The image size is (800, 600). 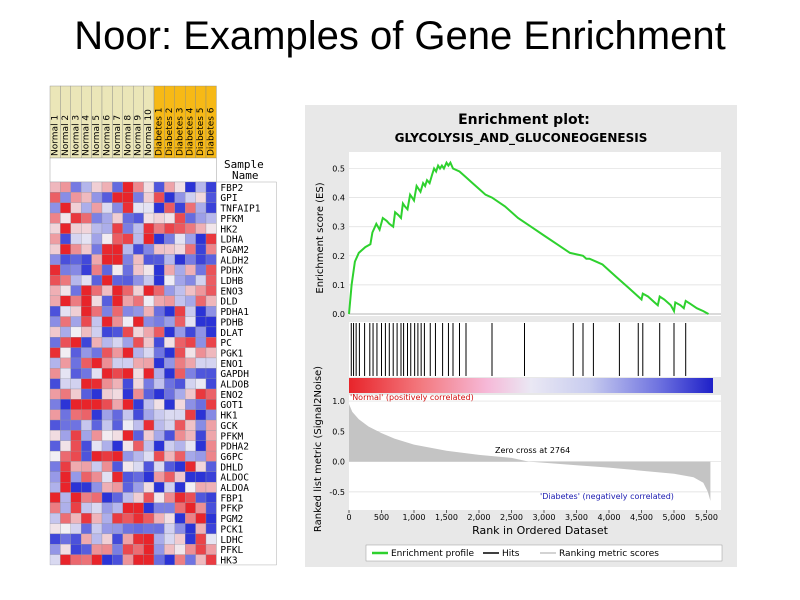 I want to click on hits-plot-area, so click(x=535, y=349).